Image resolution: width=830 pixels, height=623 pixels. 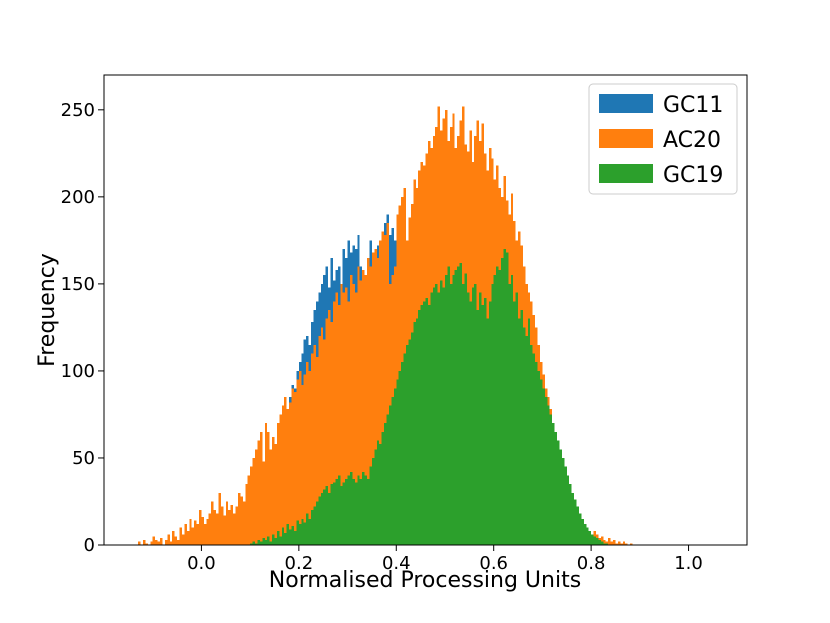 What do you see at coordinates (626, 173) in the screenshot?
I see `legend-swatch-gc19` at bounding box center [626, 173].